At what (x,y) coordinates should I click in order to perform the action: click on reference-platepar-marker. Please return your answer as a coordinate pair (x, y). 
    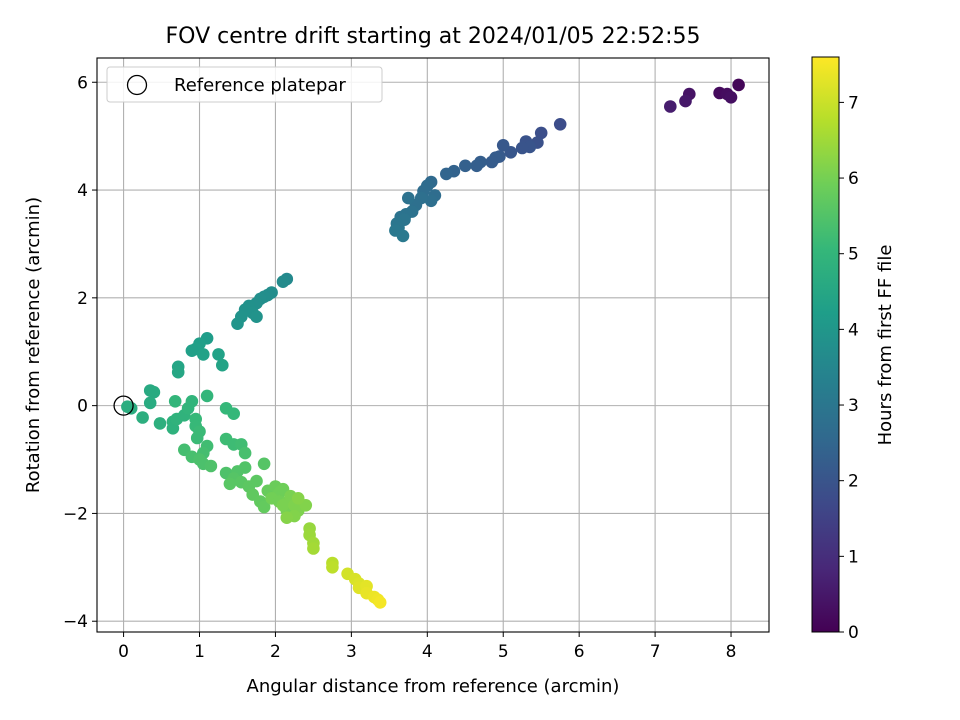
    Looking at the image, I should click on (123, 405).